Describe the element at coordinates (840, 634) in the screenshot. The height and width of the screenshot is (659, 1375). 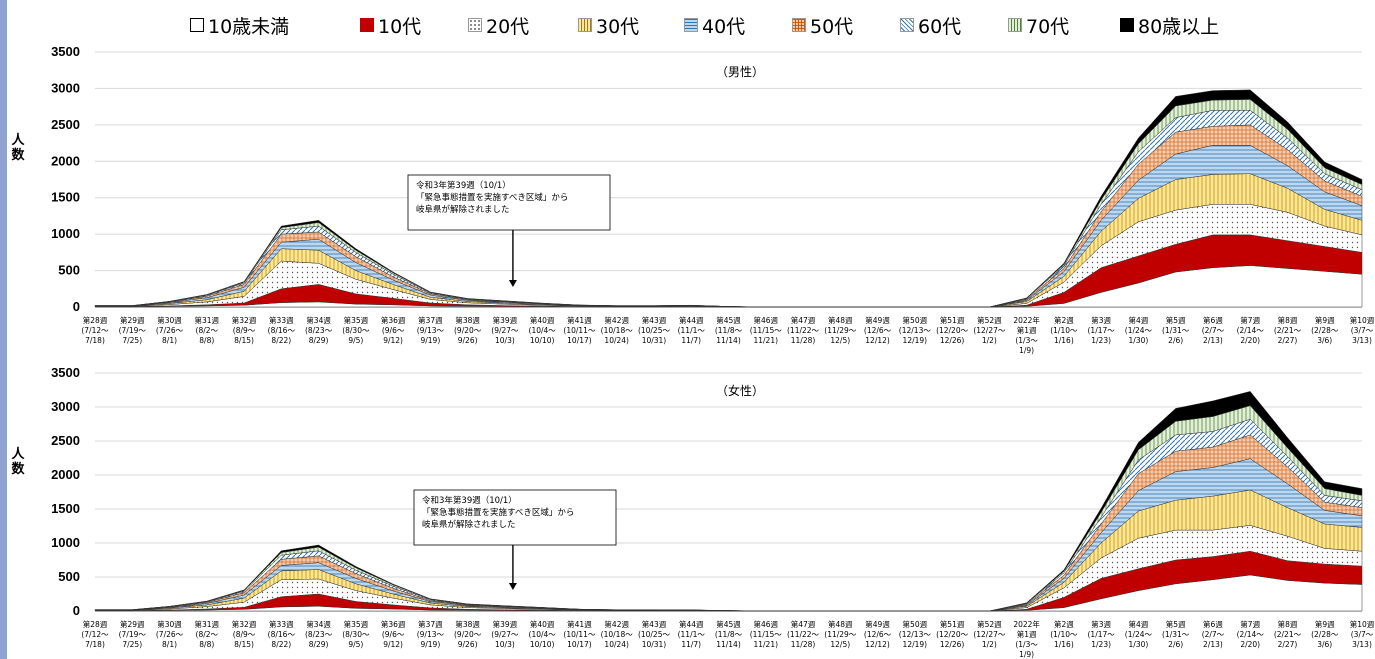
I see `x-tick-label: 第48週(11/29～ 12/5)` at that location.